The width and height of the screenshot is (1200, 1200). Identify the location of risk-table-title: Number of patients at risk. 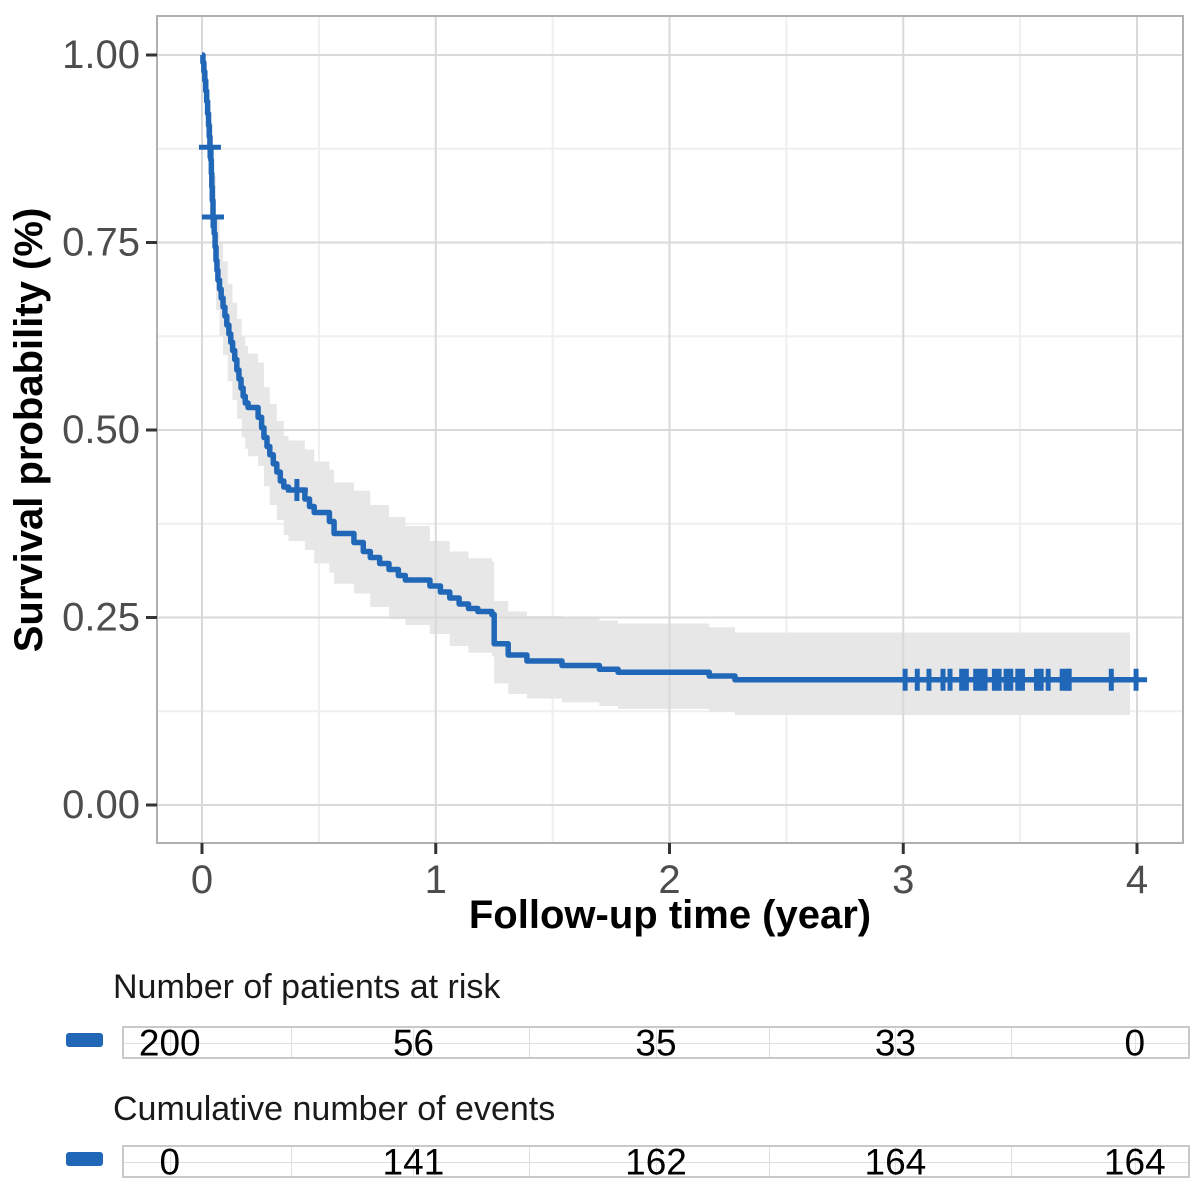
(307, 987).